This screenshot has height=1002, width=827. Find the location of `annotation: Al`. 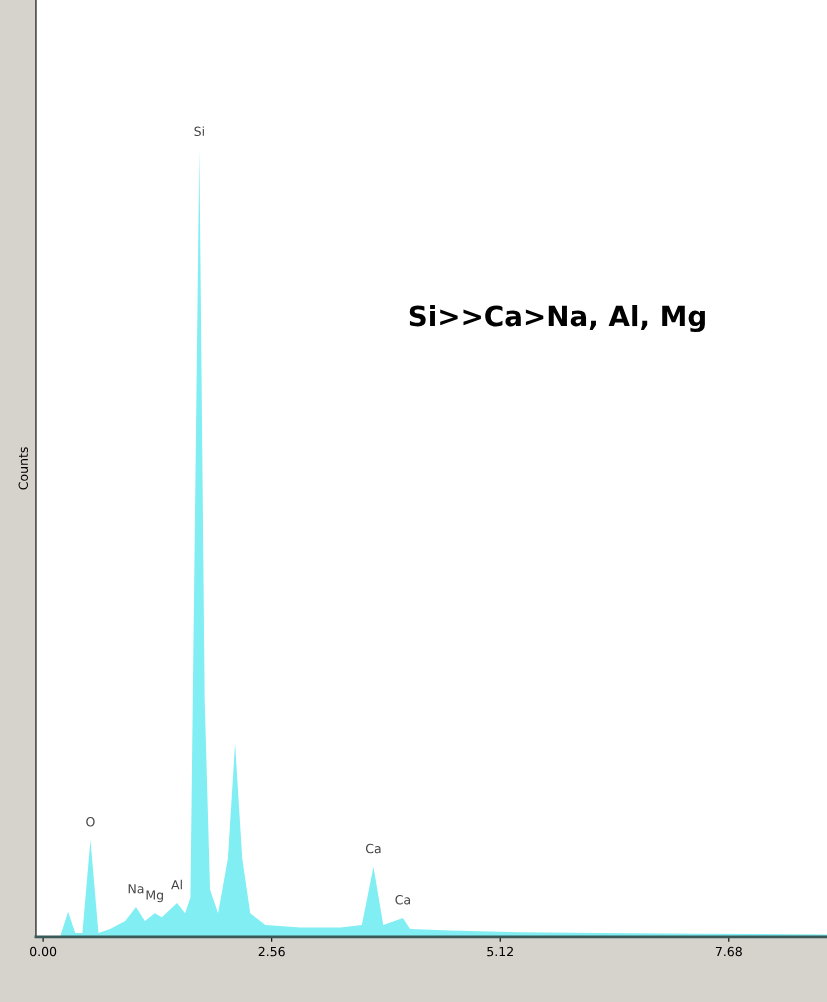

annotation: Al is located at coordinates (176, 884).